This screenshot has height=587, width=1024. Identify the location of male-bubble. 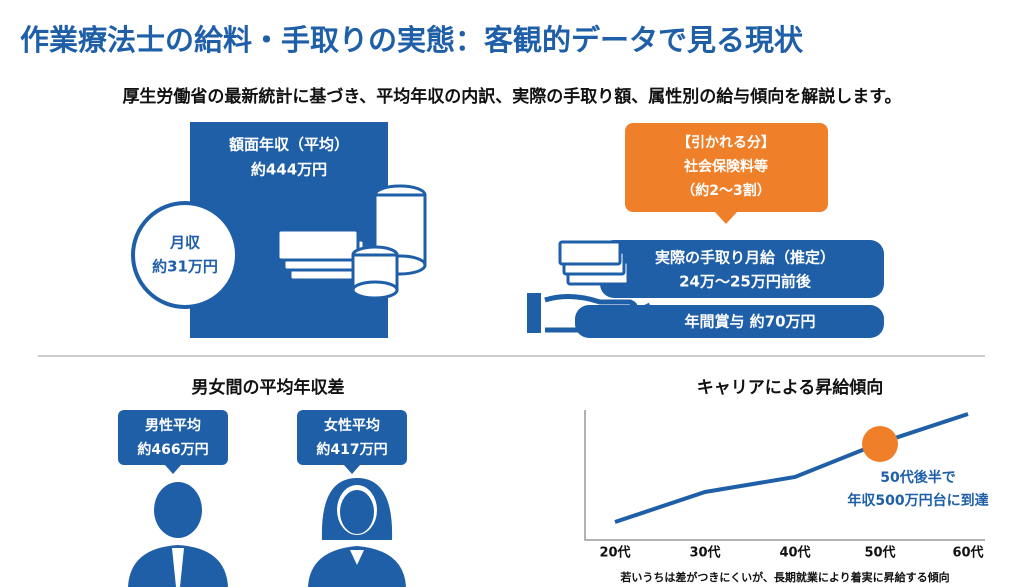
(173, 437).